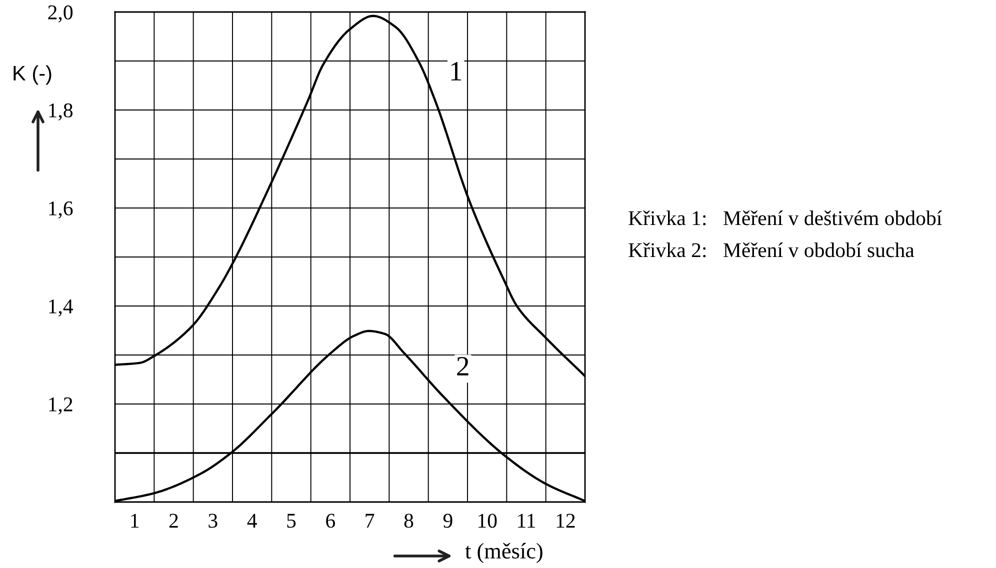 Image resolution: width=996 pixels, height=568 pixels. Describe the element at coordinates (447, 521) in the screenshot. I see `x-tick-label: 9` at that location.